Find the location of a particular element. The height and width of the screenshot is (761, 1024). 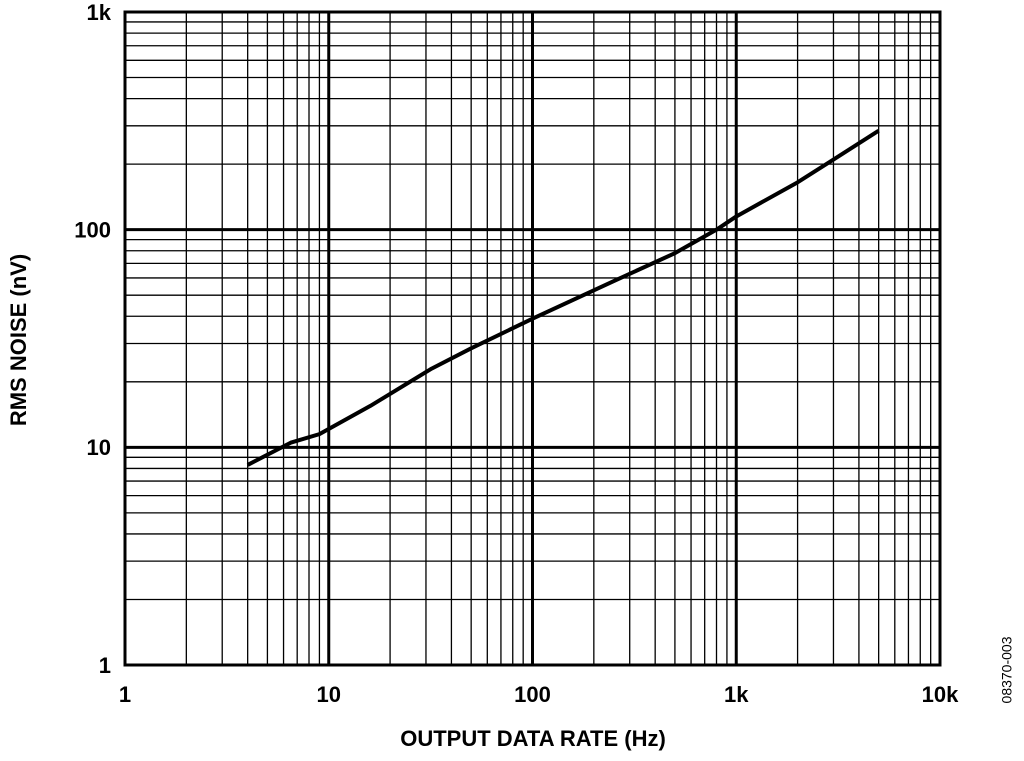

x-tick-label: 1 is located at coordinates (125, 694).